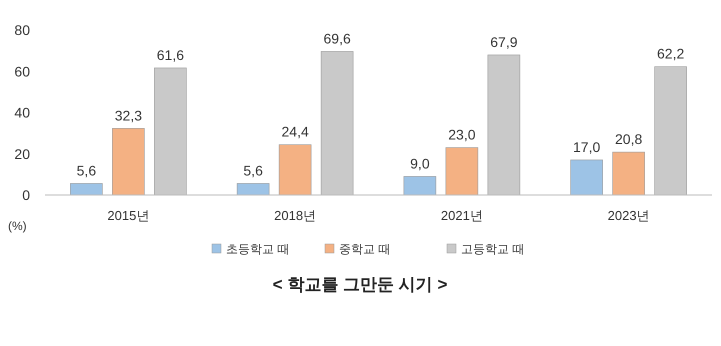 This screenshot has height=346, width=721. Describe the element at coordinates (461, 215) in the screenshot. I see `x-tick-label: 2021년` at that location.